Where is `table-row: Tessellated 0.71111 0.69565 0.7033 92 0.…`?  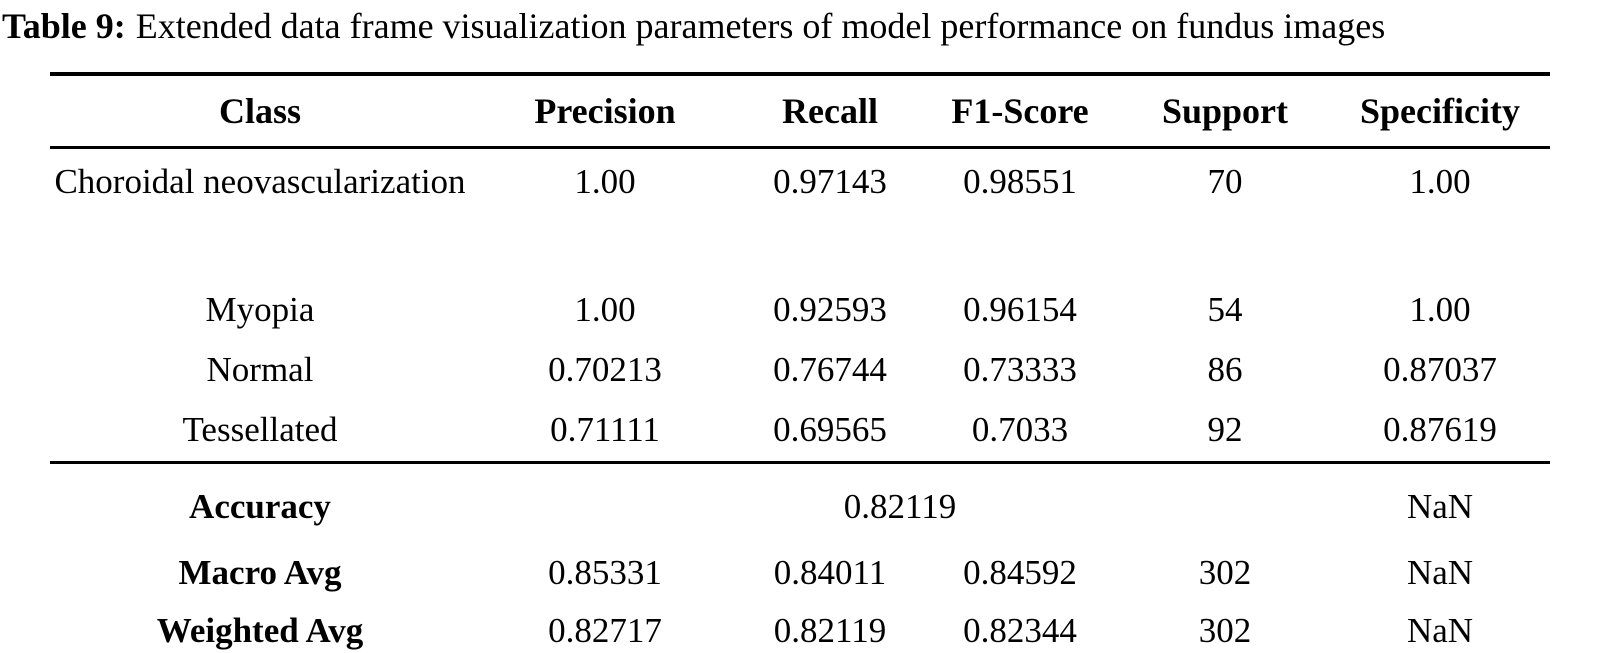
table-row: Tessellated 0.71111 0.69565 0.7033 92 0.… is located at coordinates (800, 432).